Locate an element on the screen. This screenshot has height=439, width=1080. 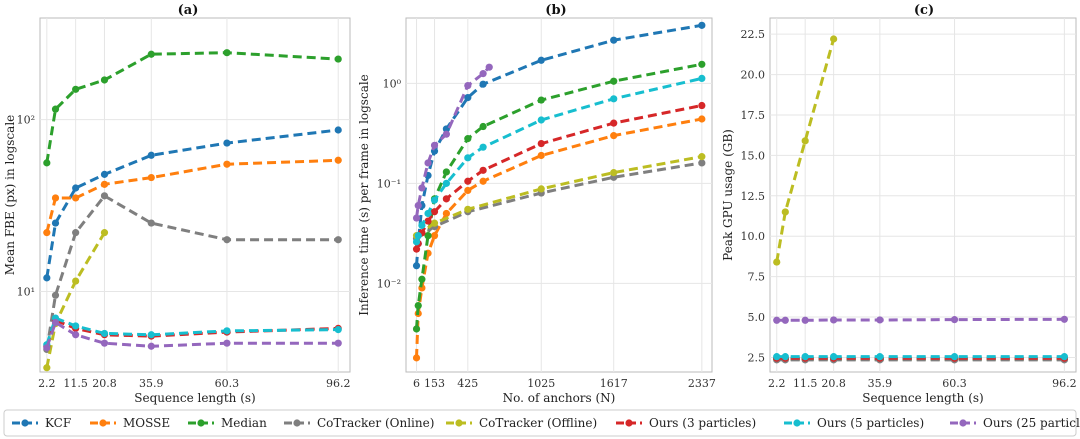
y-tick-label: 10.0 is located at coordinates (753, 236).